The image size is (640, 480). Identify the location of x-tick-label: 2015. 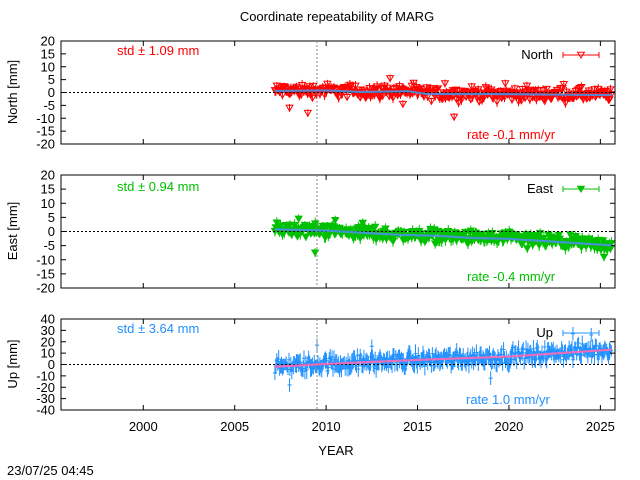
(417, 426).